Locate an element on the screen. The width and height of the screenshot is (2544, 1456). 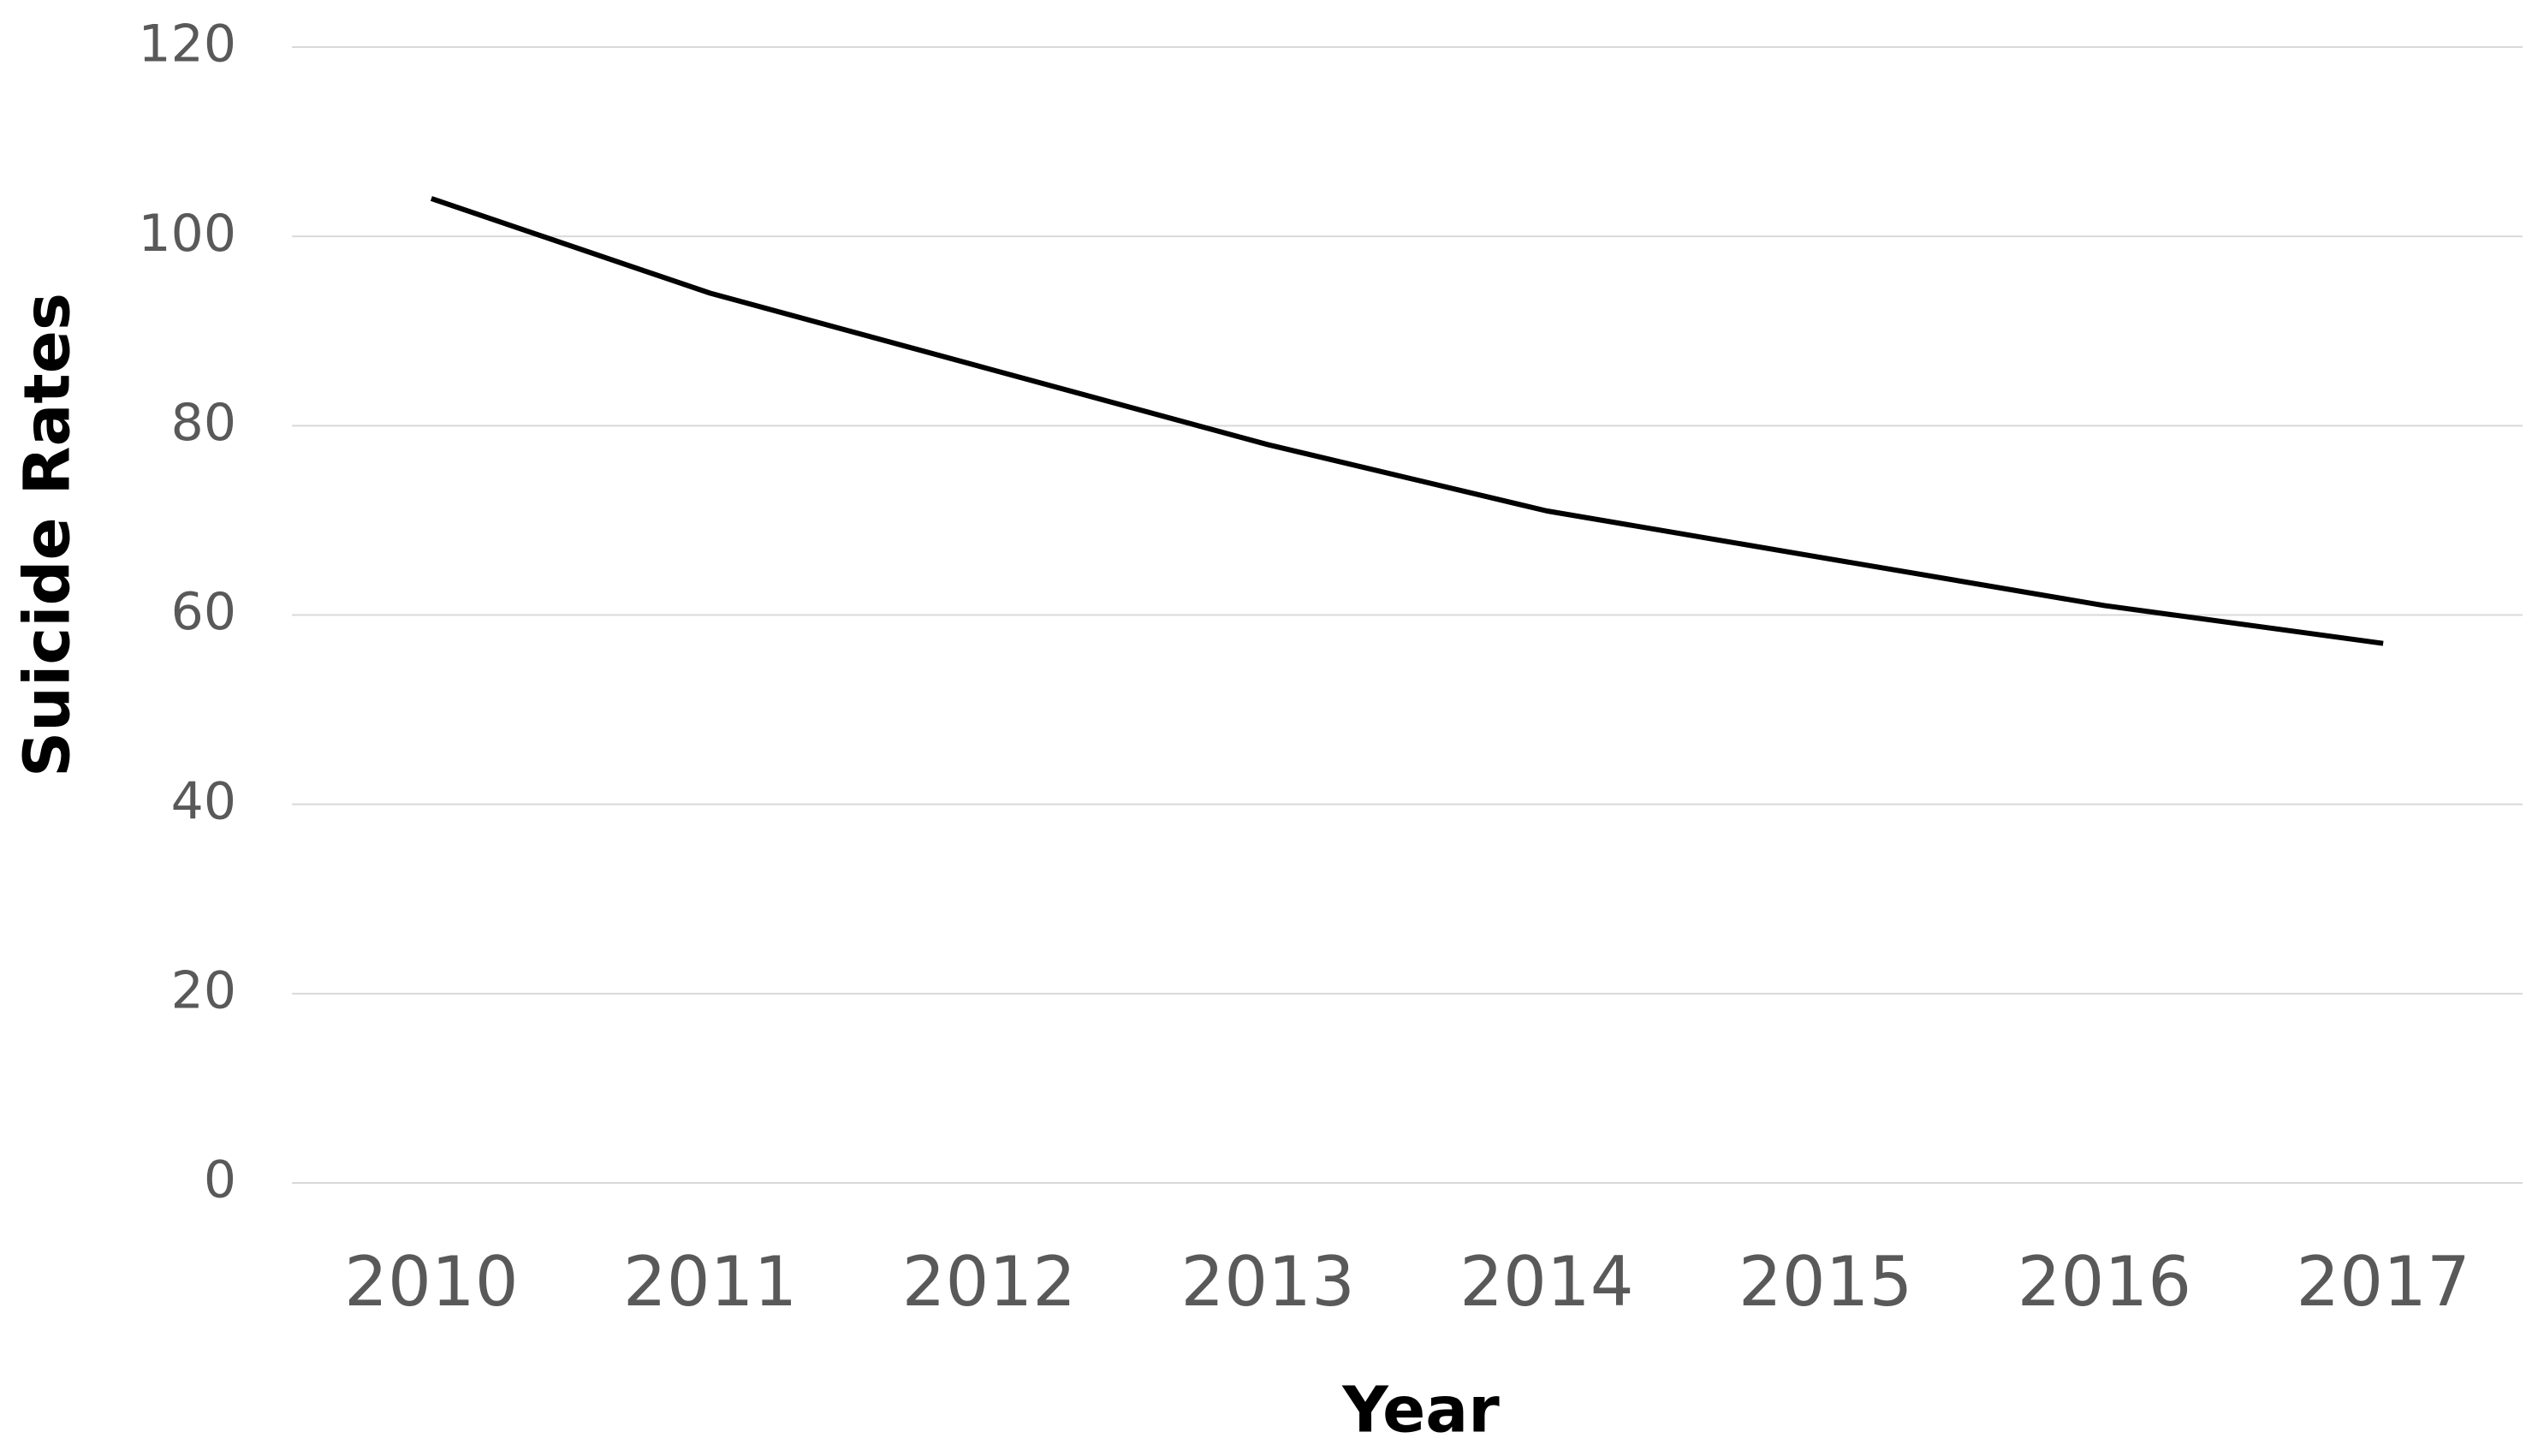
x-tick-label: 2014 is located at coordinates (1547, 1282).